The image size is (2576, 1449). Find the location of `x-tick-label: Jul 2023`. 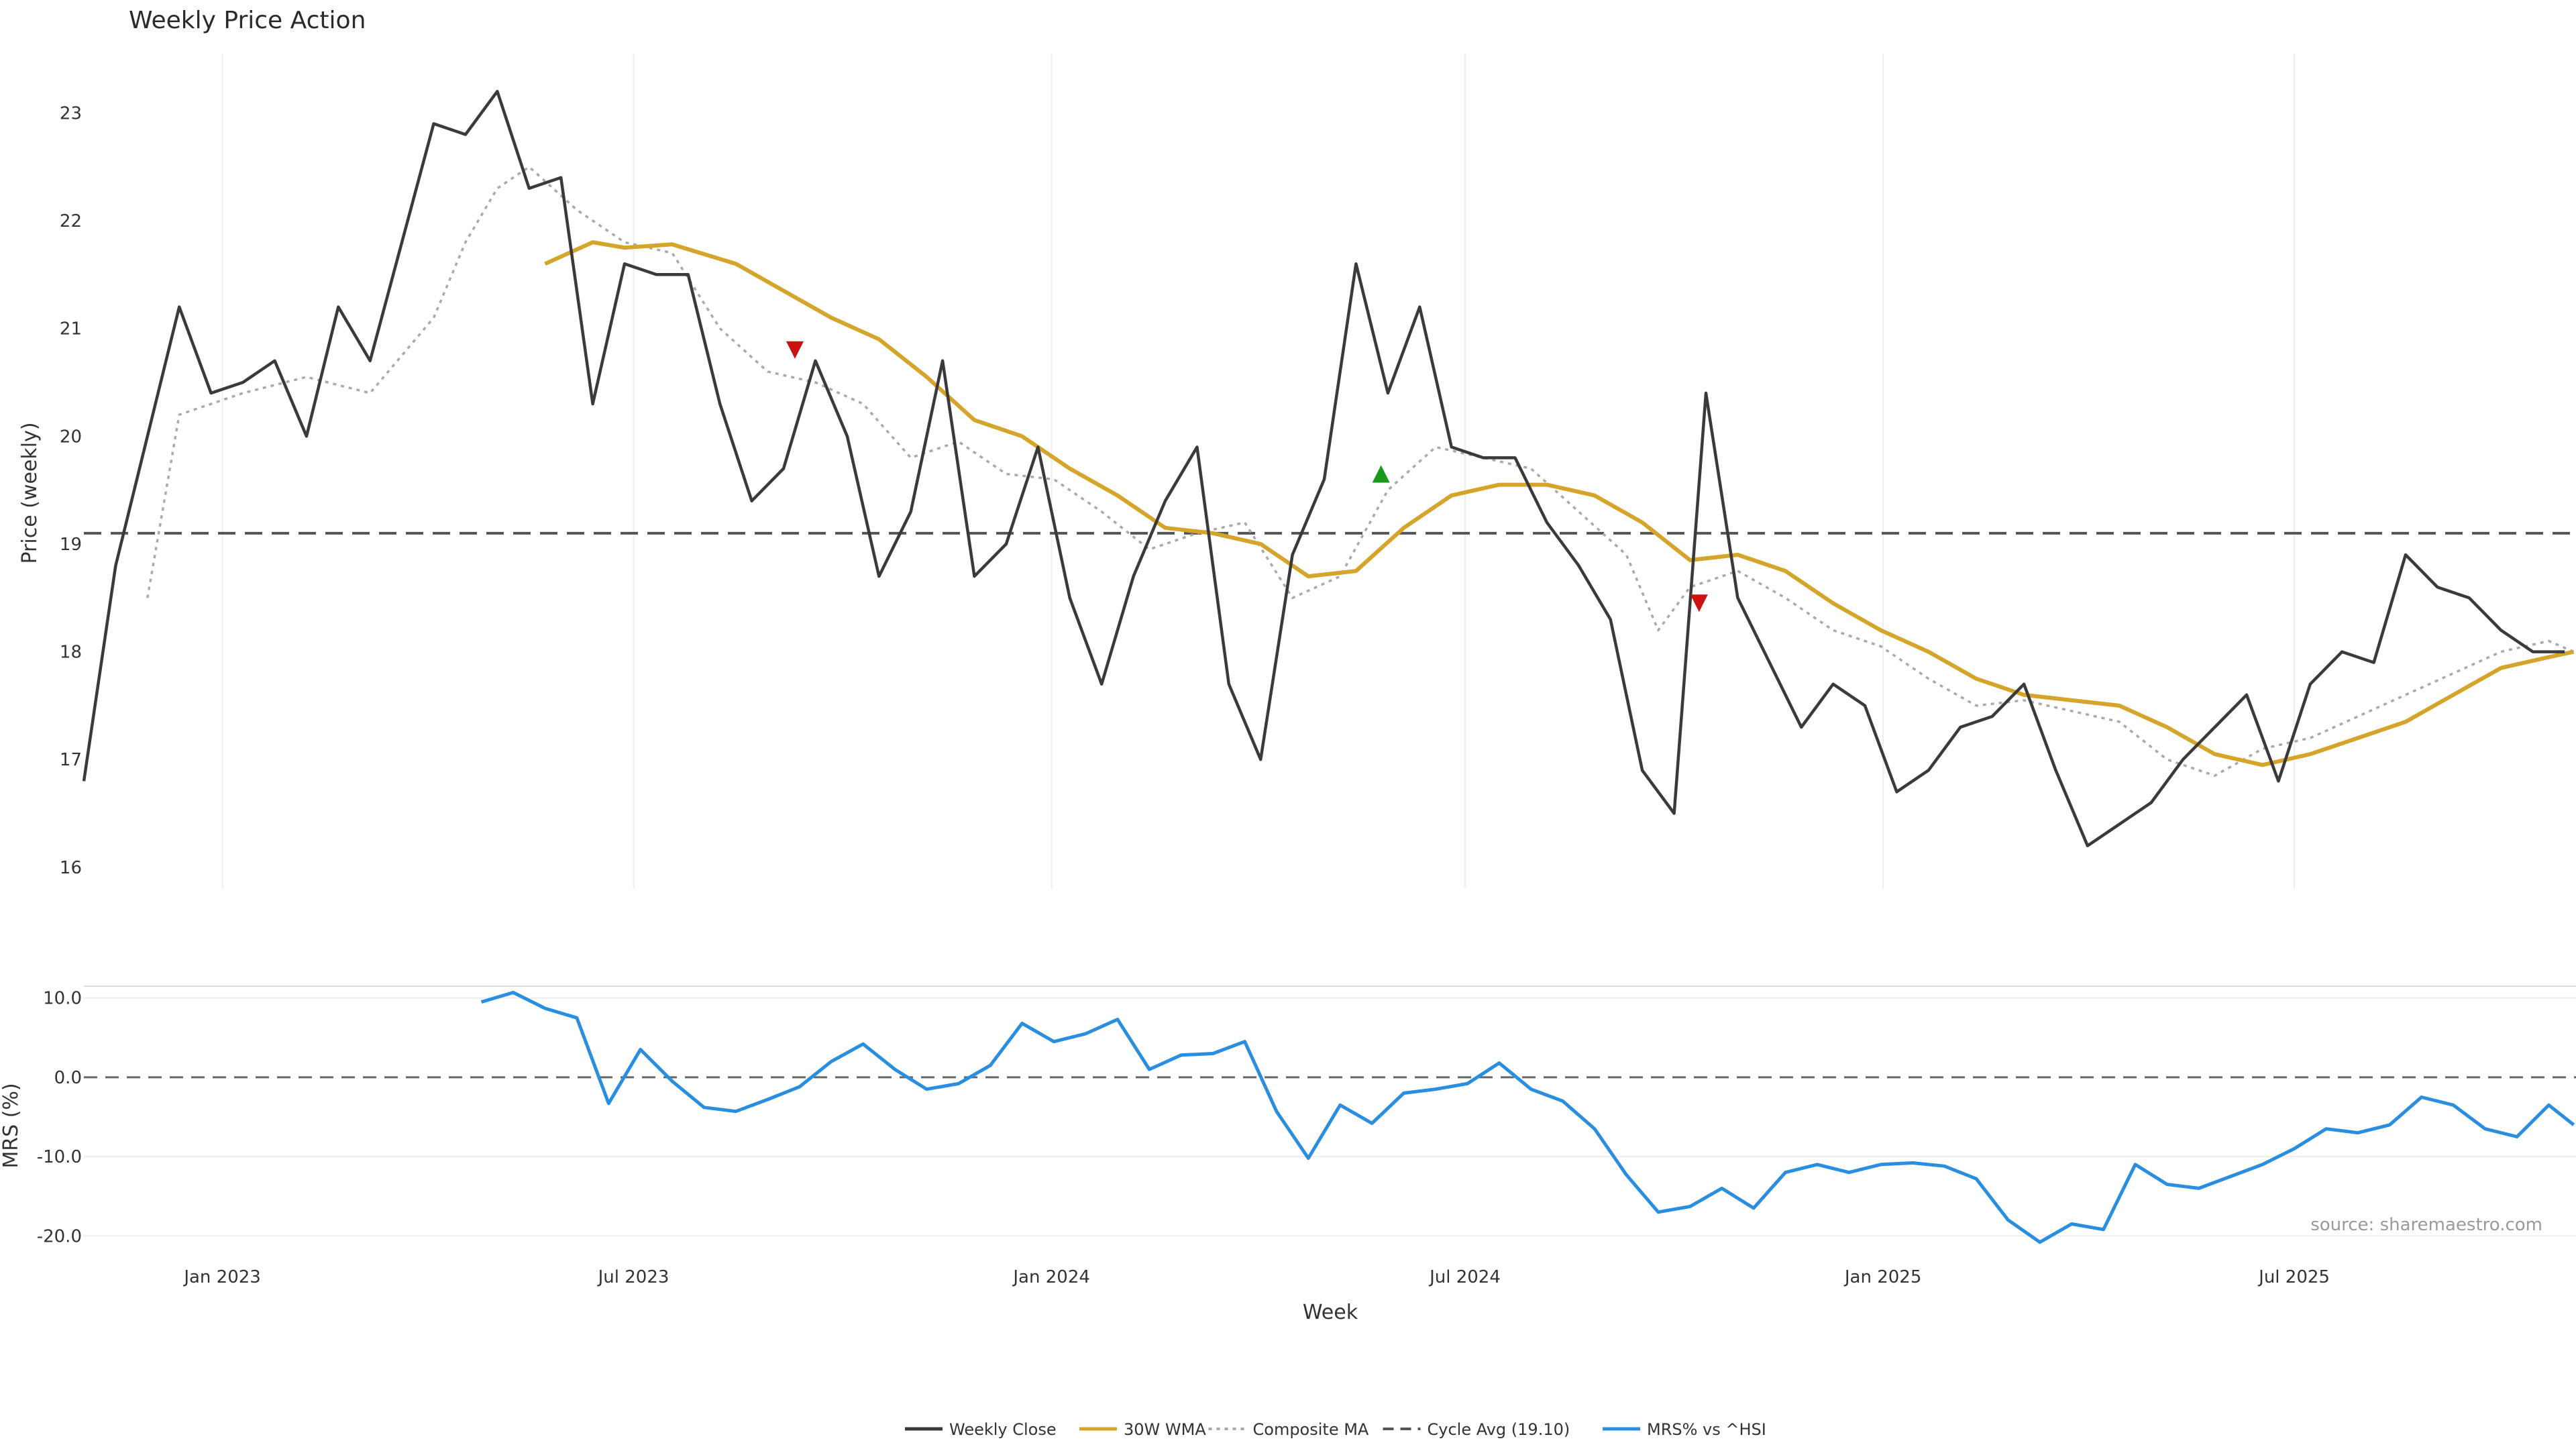

x-tick-label: Jul 2023 is located at coordinates (633, 1277).